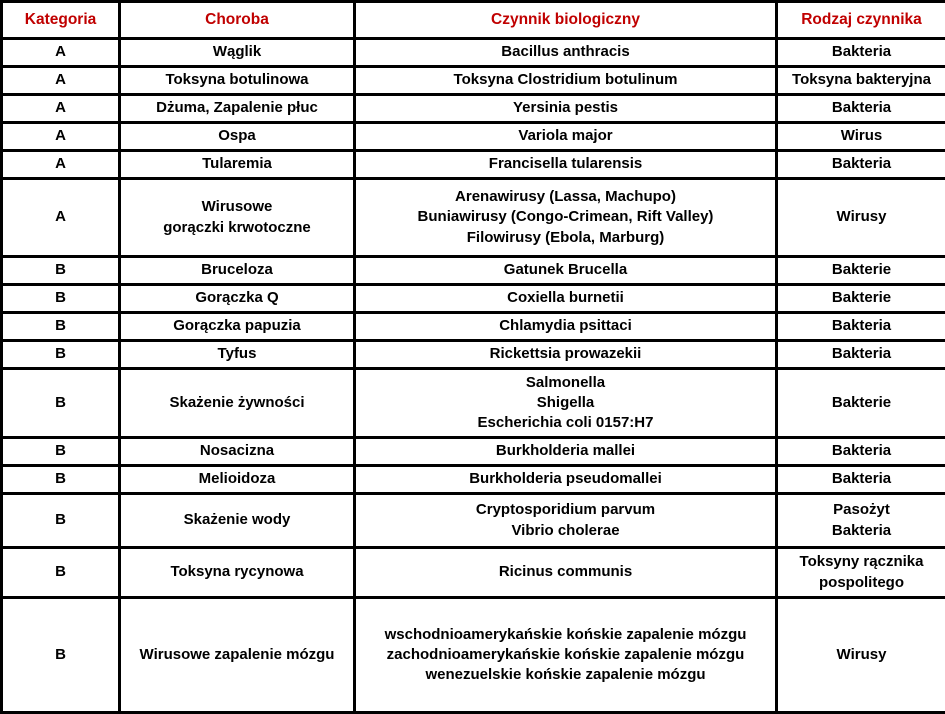  Describe the element at coordinates (237, 20) in the screenshot. I see `column-header-choroba: Choroba` at that location.